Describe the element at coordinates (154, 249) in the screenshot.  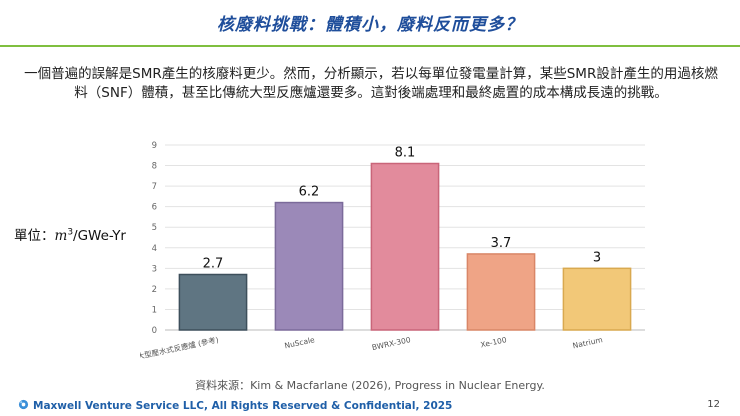
I see `y-tick-label: 4` at that location.